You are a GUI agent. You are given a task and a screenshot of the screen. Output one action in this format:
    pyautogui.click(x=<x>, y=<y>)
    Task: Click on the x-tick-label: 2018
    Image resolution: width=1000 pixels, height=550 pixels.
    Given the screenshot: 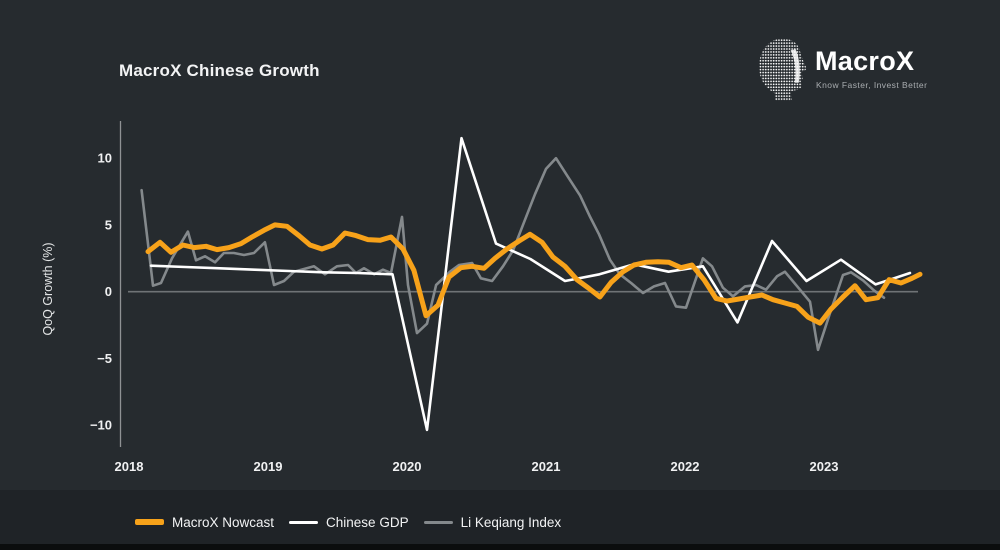 What is the action you would take?
    pyautogui.click(x=129, y=466)
    